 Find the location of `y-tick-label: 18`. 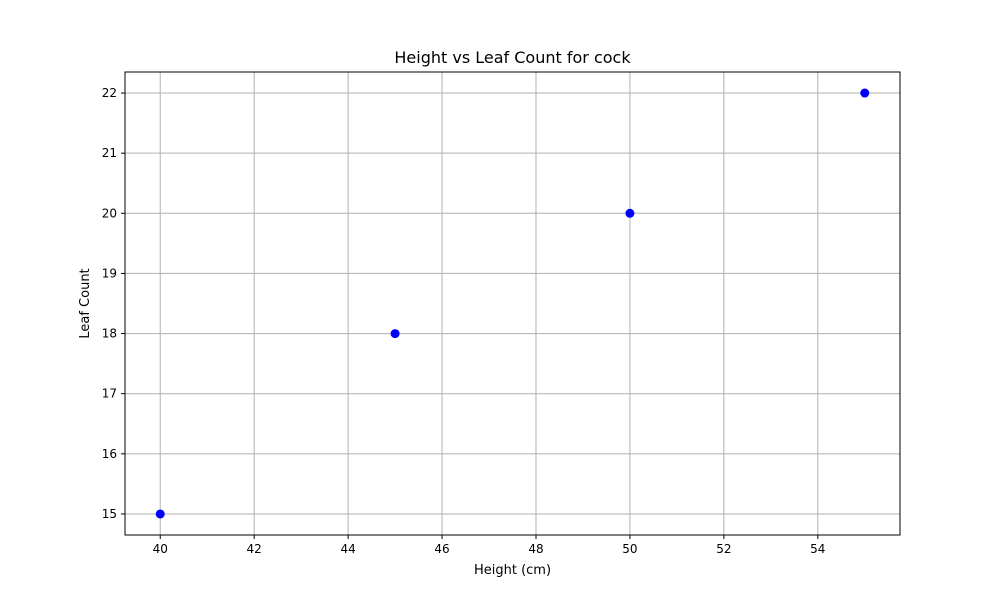

y-tick-label: 18 is located at coordinates (109, 334).